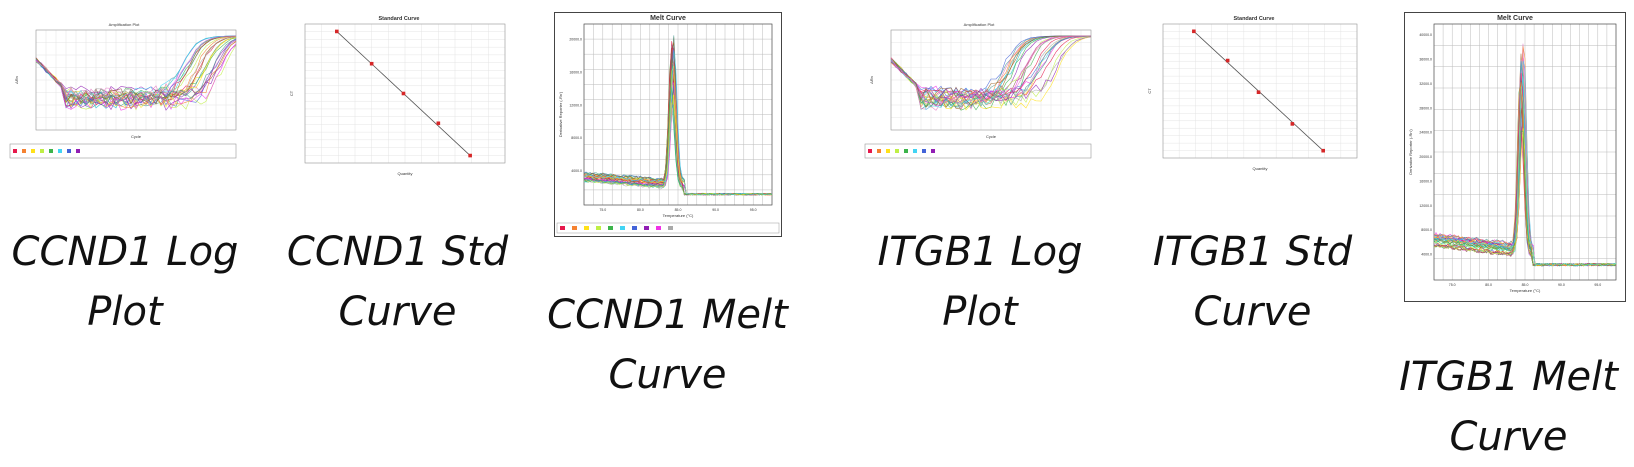  What do you see at coordinates (1425, 60) in the screenshot?
I see `y-tick-label: 36000.0` at bounding box center [1425, 60].